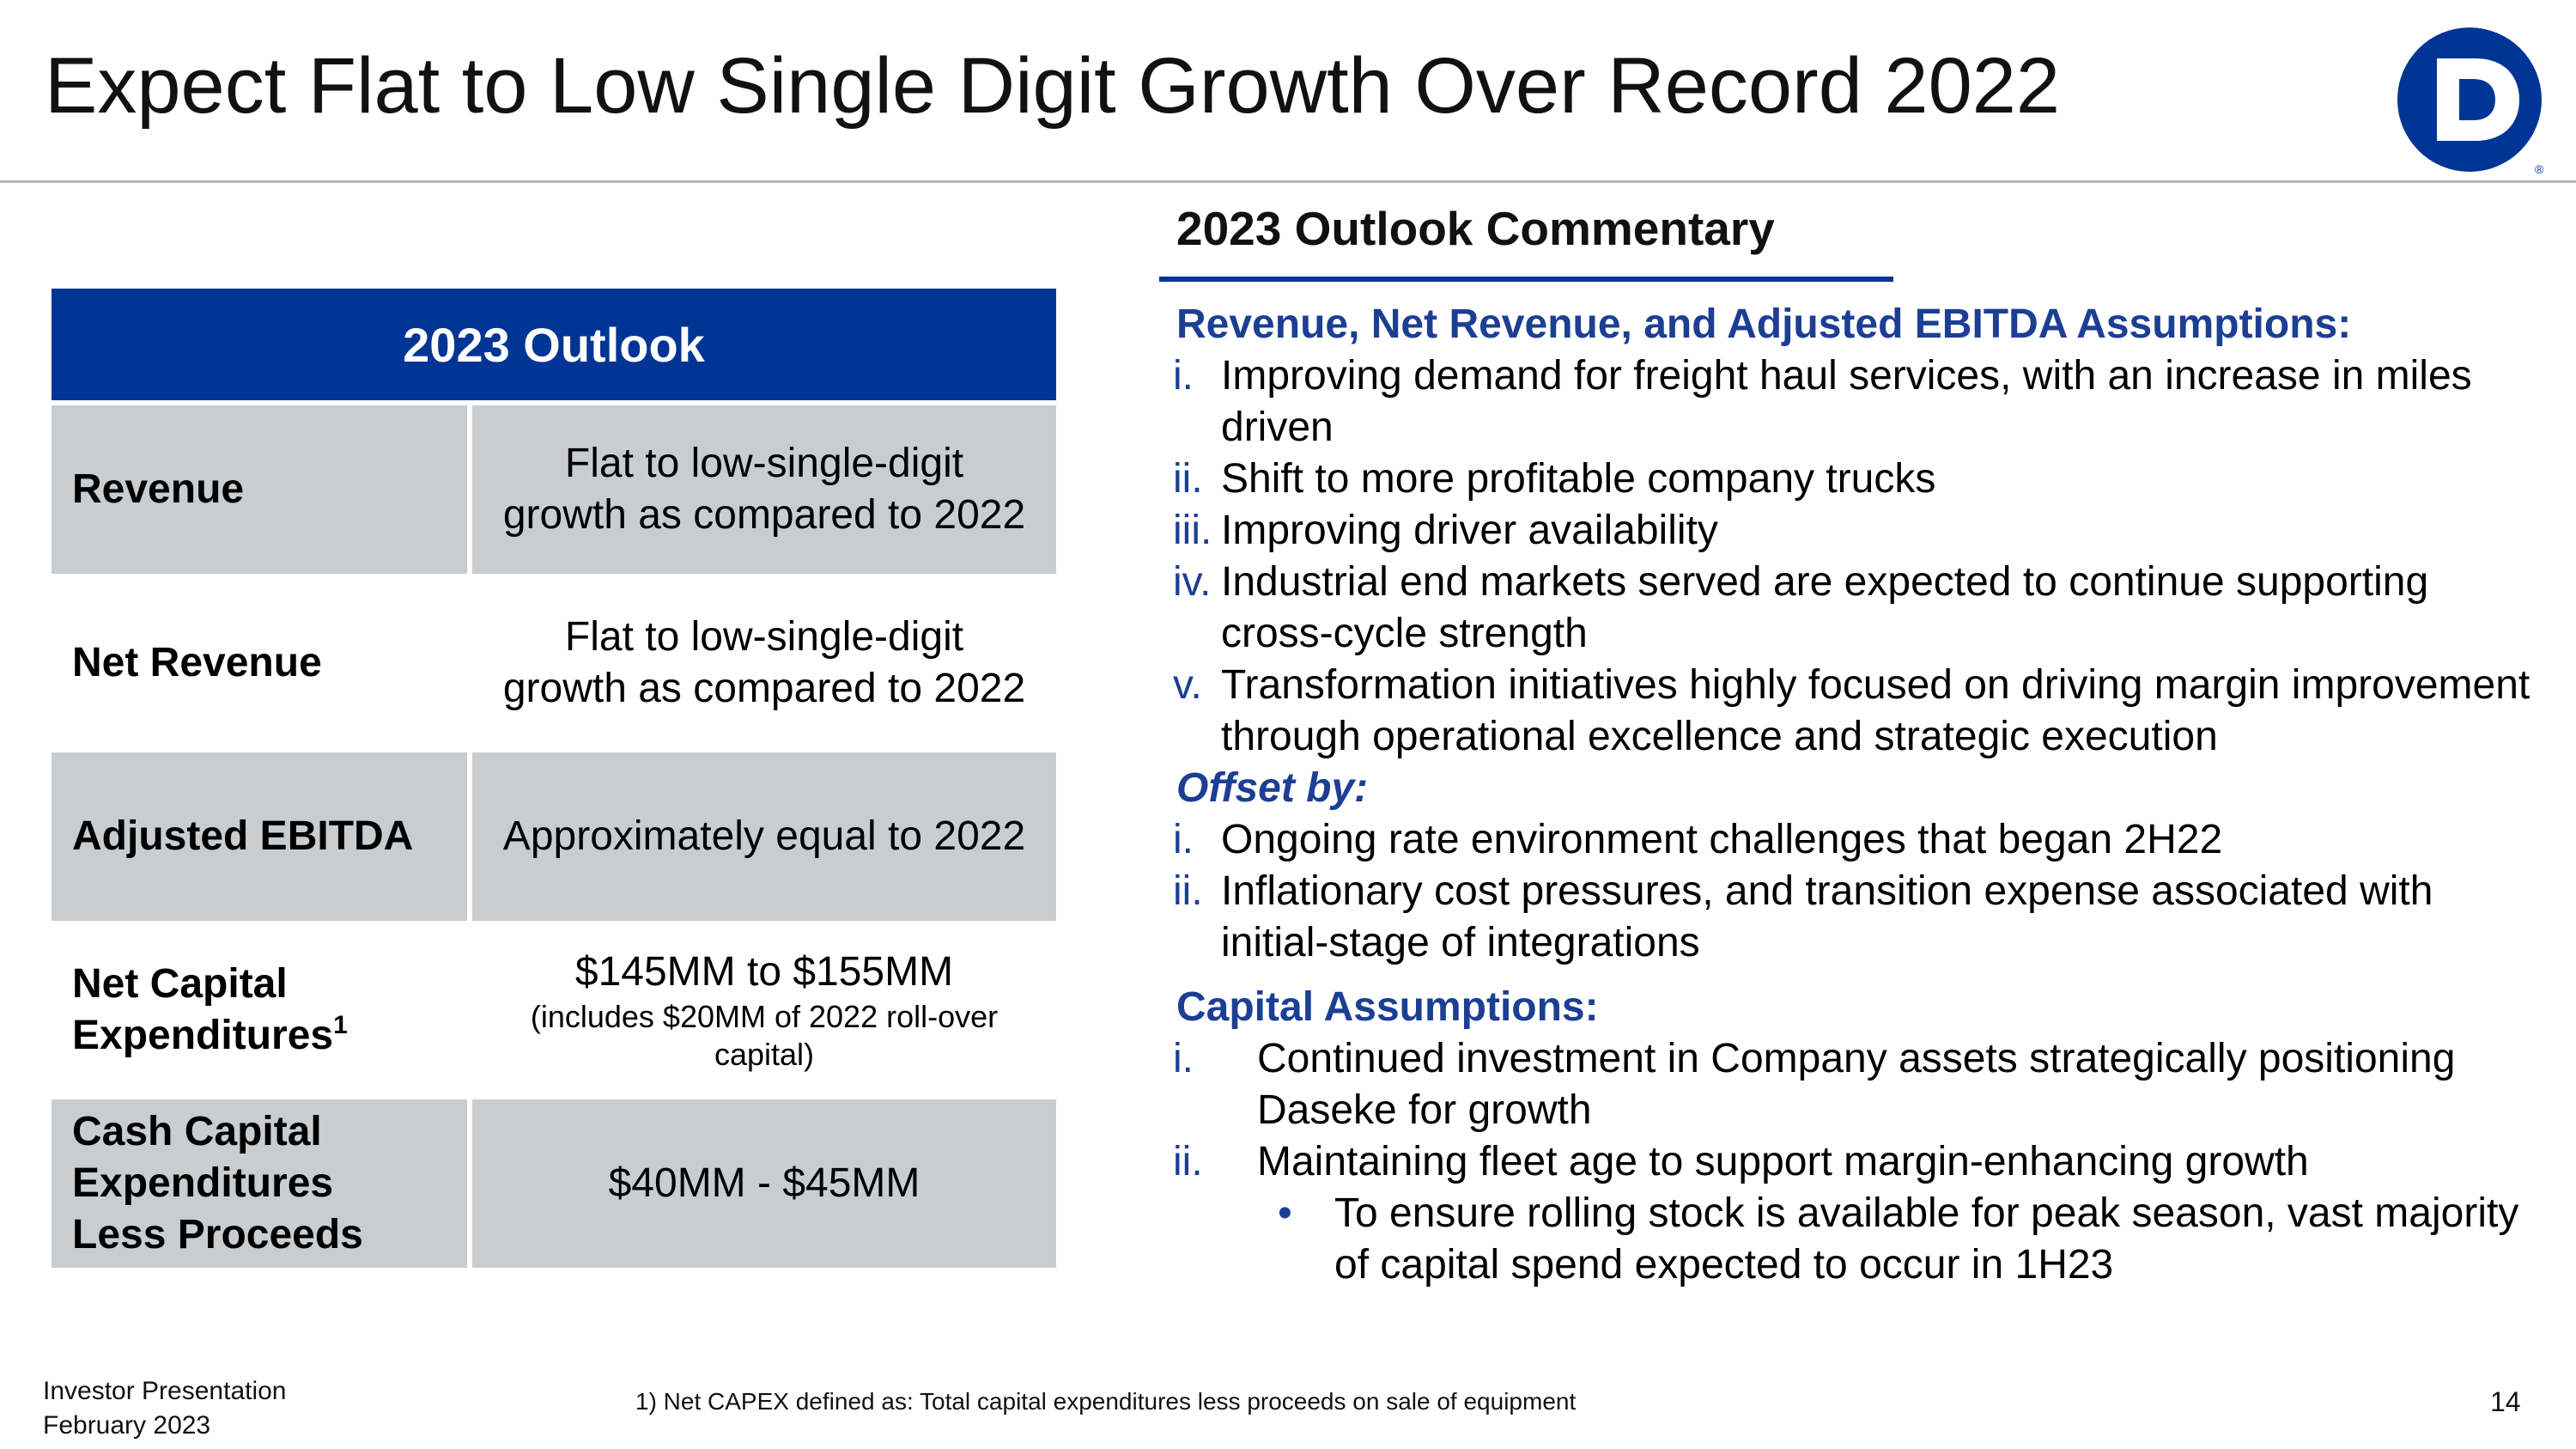 The width and height of the screenshot is (2576, 1449). I want to click on list-number: v., so click(1188, 685).